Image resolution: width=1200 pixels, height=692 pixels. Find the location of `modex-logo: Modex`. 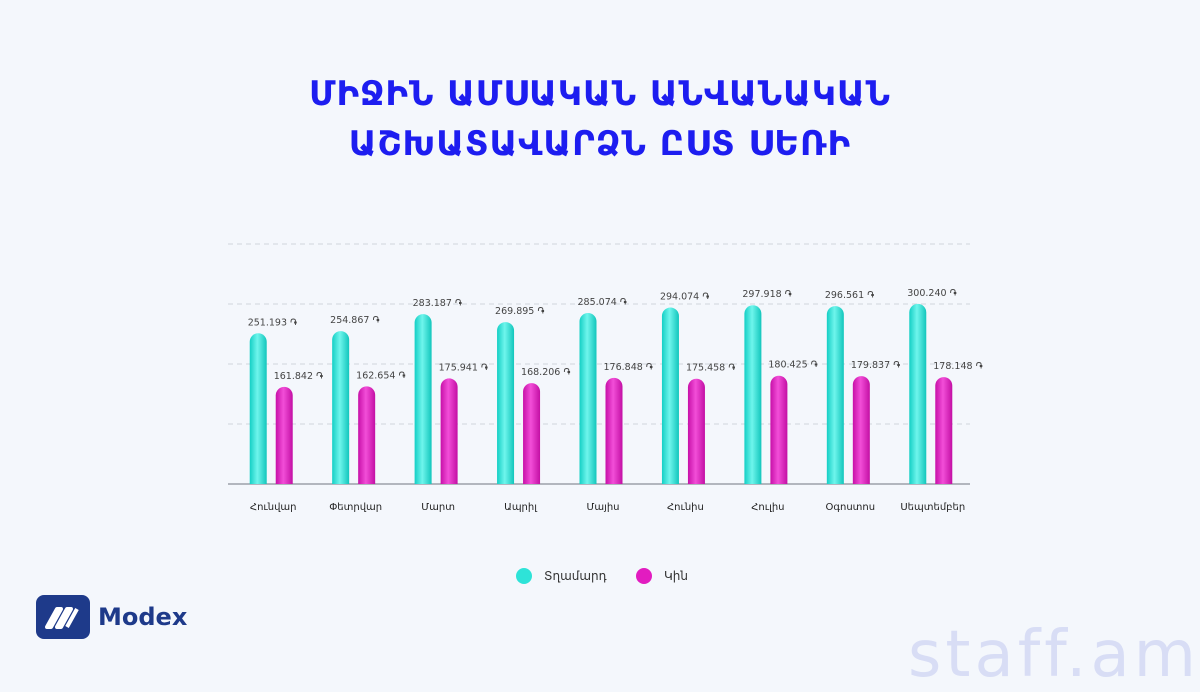

modex-logo: Modex is located at coordinates (111, 617).